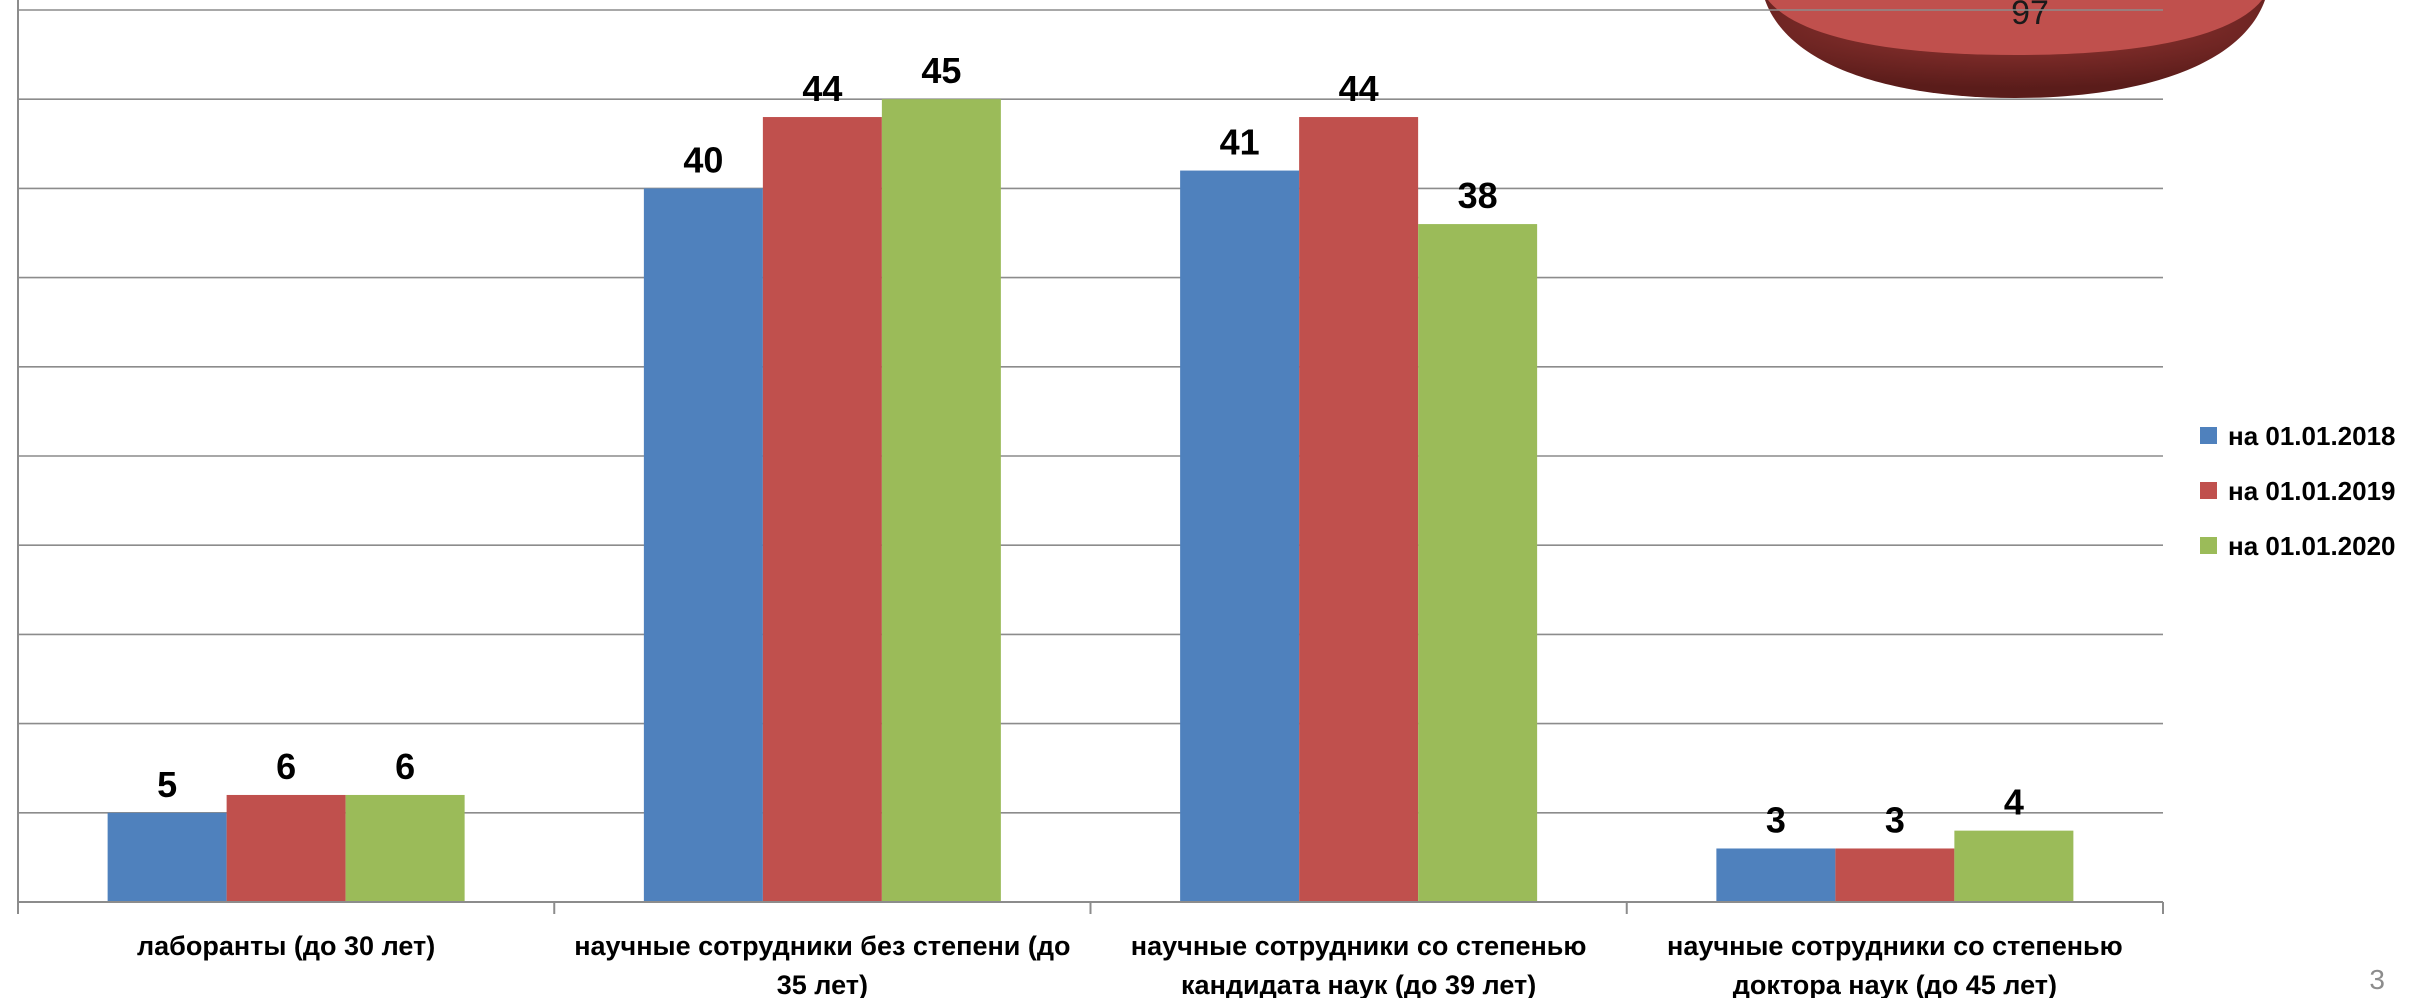  What do you see at coordinates (941, 70) in the screenshot?
I see `data-label: 45` at bounding box center [941, 70].